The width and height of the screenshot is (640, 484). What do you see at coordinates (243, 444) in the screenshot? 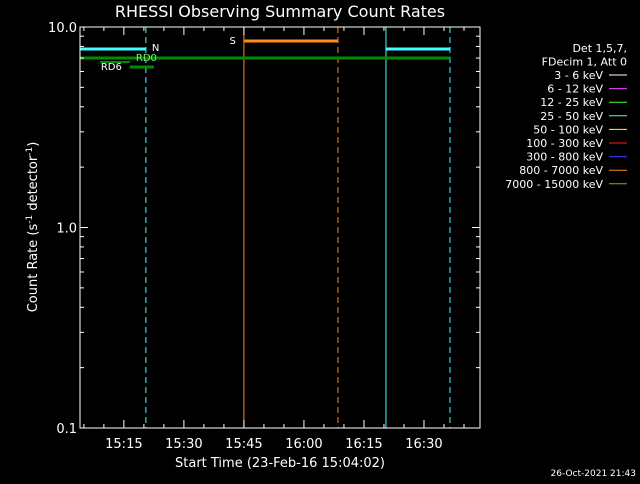
I see `x-tick-label: 15:45` at bounding box center [243, 444].